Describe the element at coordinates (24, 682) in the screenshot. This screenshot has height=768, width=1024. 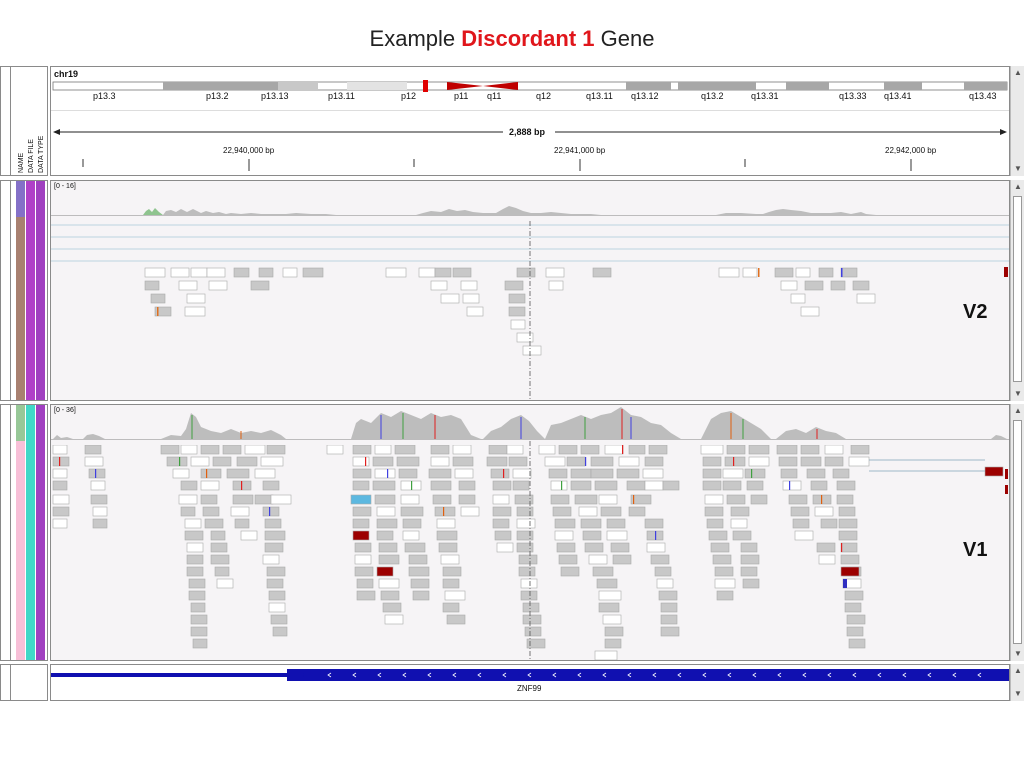
I see `gene-attribute-panel` at that location.